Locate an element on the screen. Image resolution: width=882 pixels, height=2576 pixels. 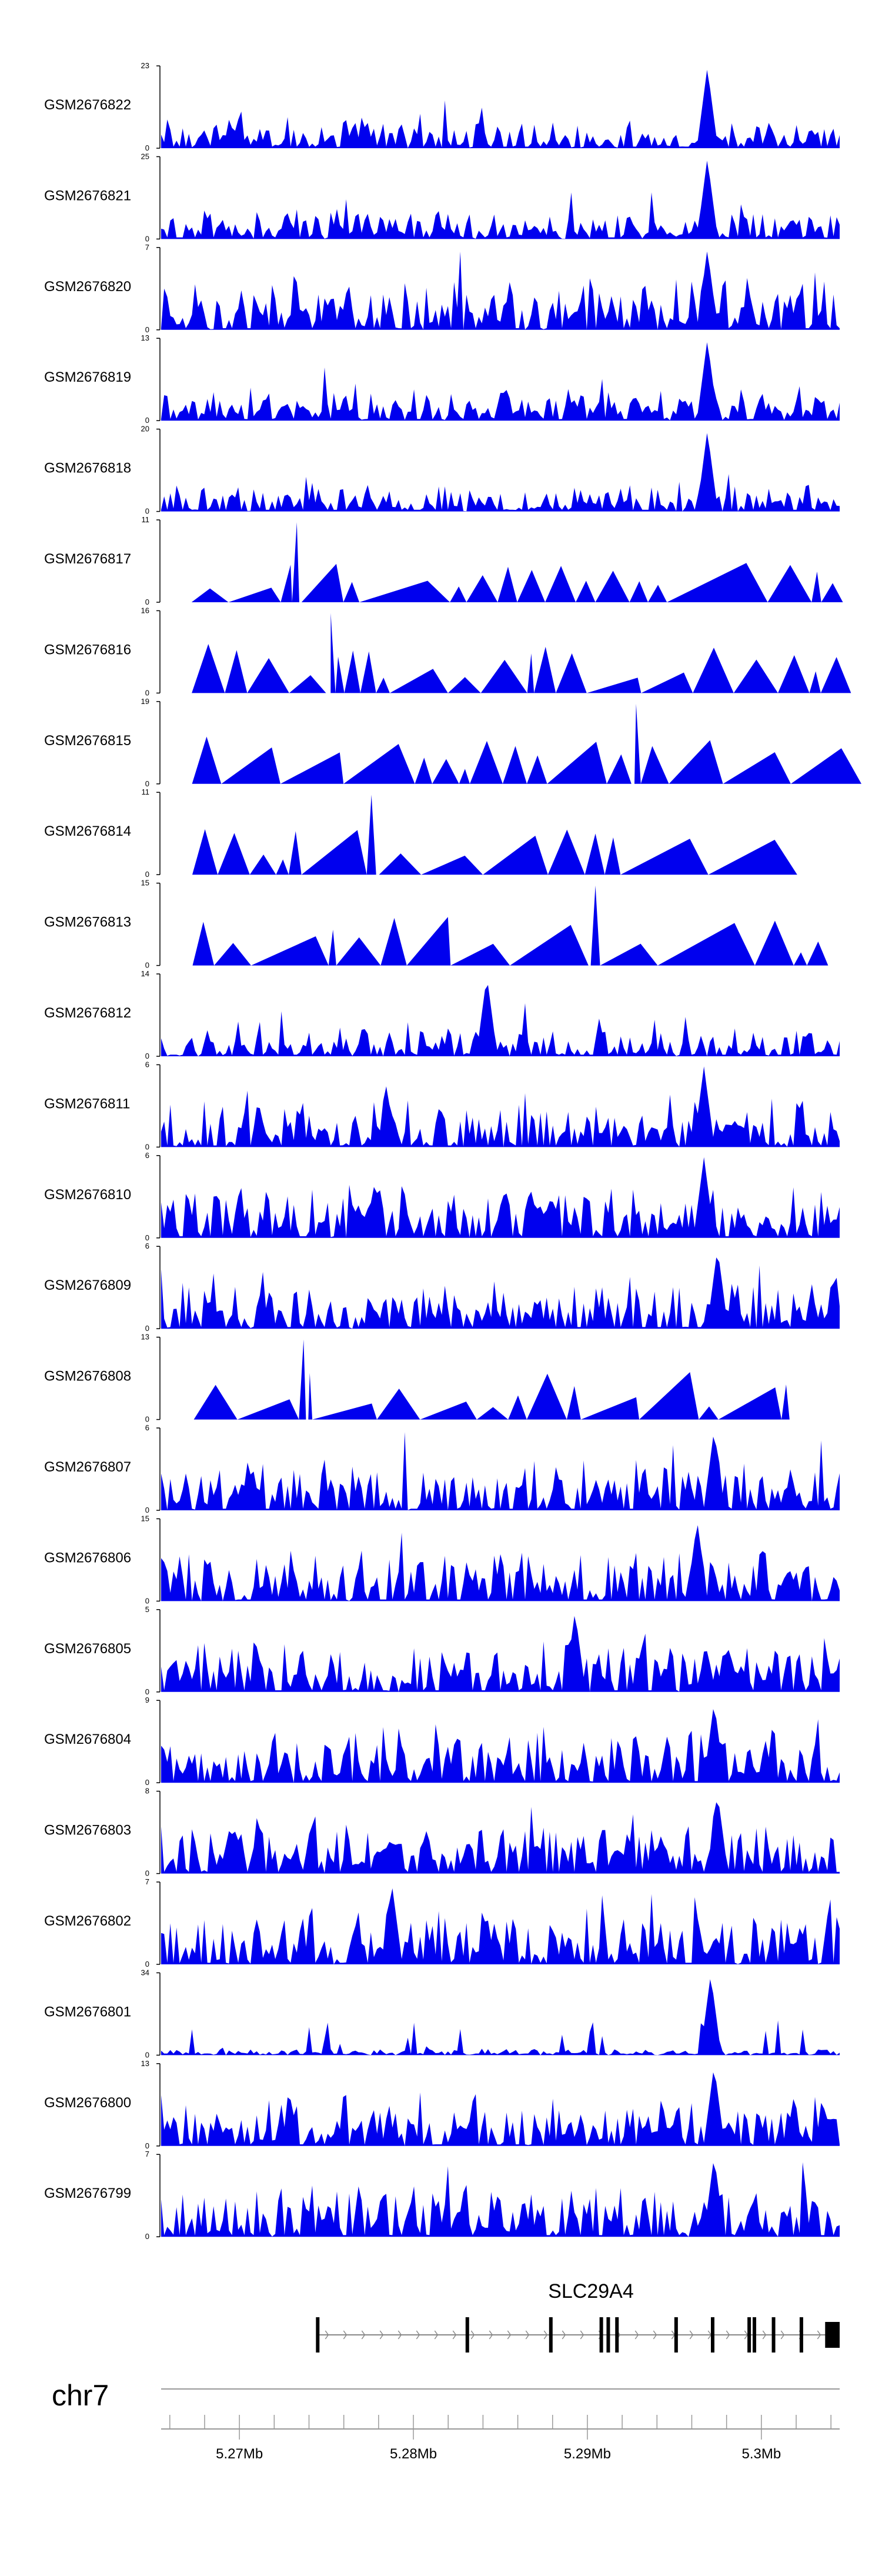
track-ymax-label: 34 is located at coordinates (145, 1972).